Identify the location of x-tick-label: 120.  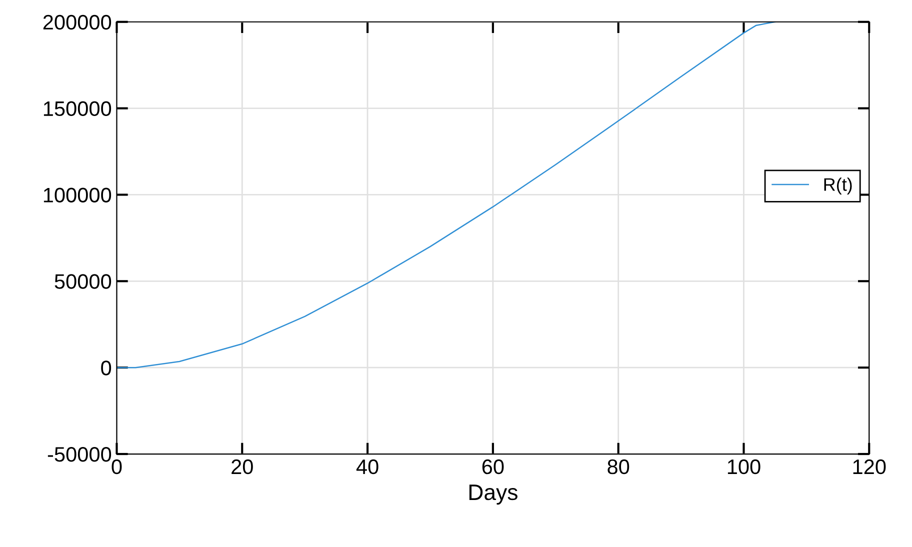
(869, 466).